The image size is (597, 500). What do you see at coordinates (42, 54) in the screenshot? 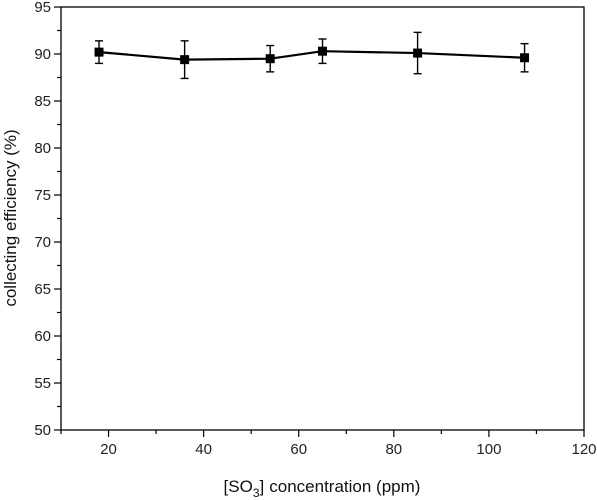
I see `y-tick-label: 90` at bounding box center [42, 54].